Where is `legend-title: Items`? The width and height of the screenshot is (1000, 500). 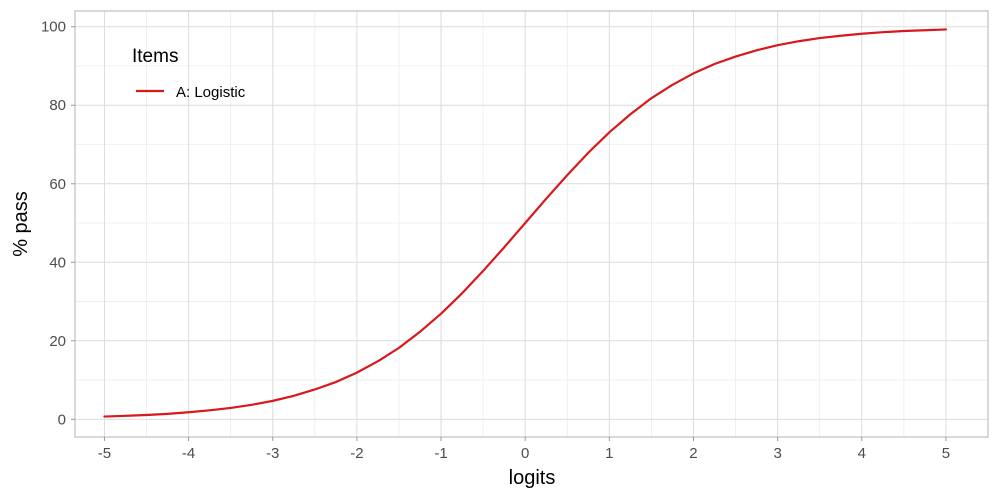 legend-title: Items is located at coordinates (155, 56).